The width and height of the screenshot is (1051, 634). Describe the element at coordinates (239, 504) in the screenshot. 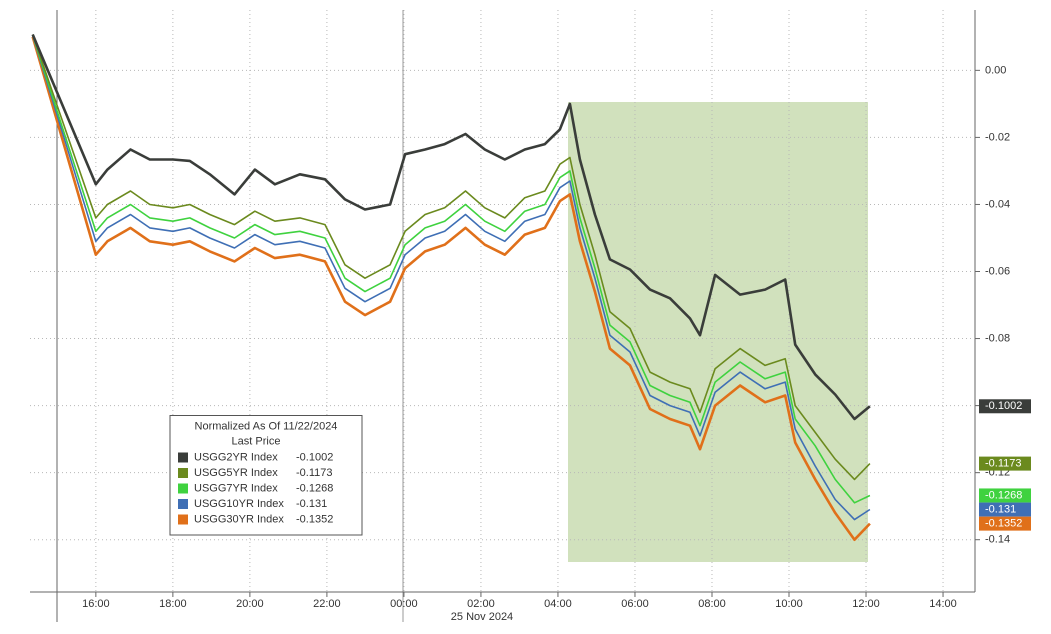

I see `legend-label: USGG10YR Index` at that location.